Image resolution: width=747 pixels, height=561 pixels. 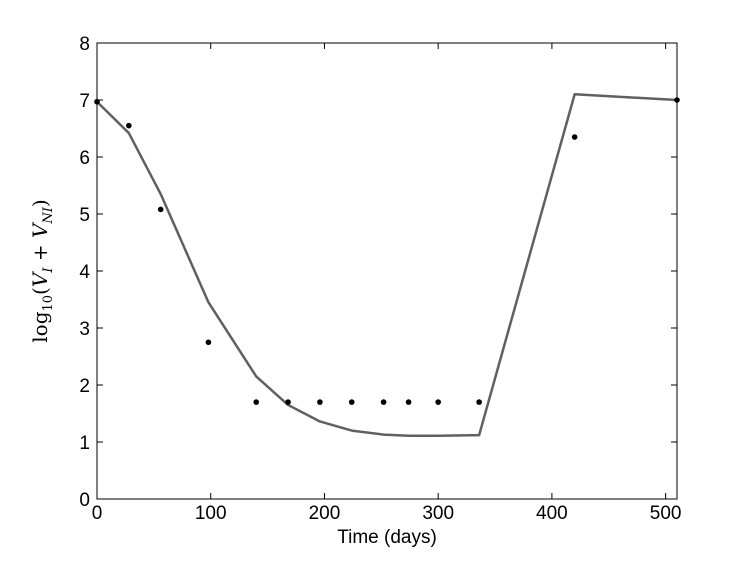 I want to click on y-label-sub2: NI, so click(x=48, y=215).